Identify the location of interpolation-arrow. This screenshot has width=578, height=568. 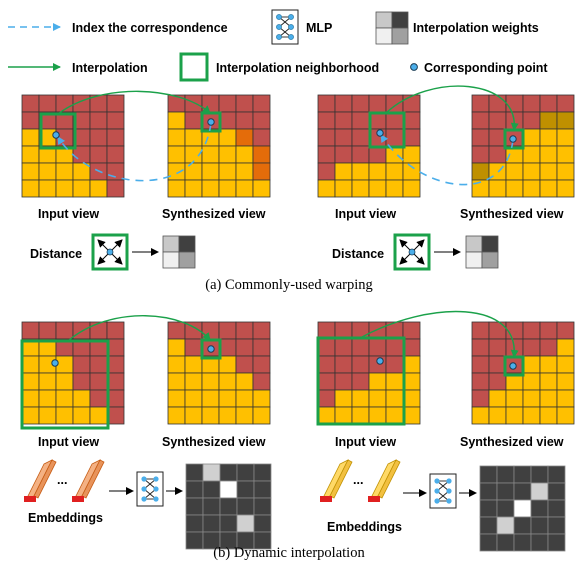
(439, 334).